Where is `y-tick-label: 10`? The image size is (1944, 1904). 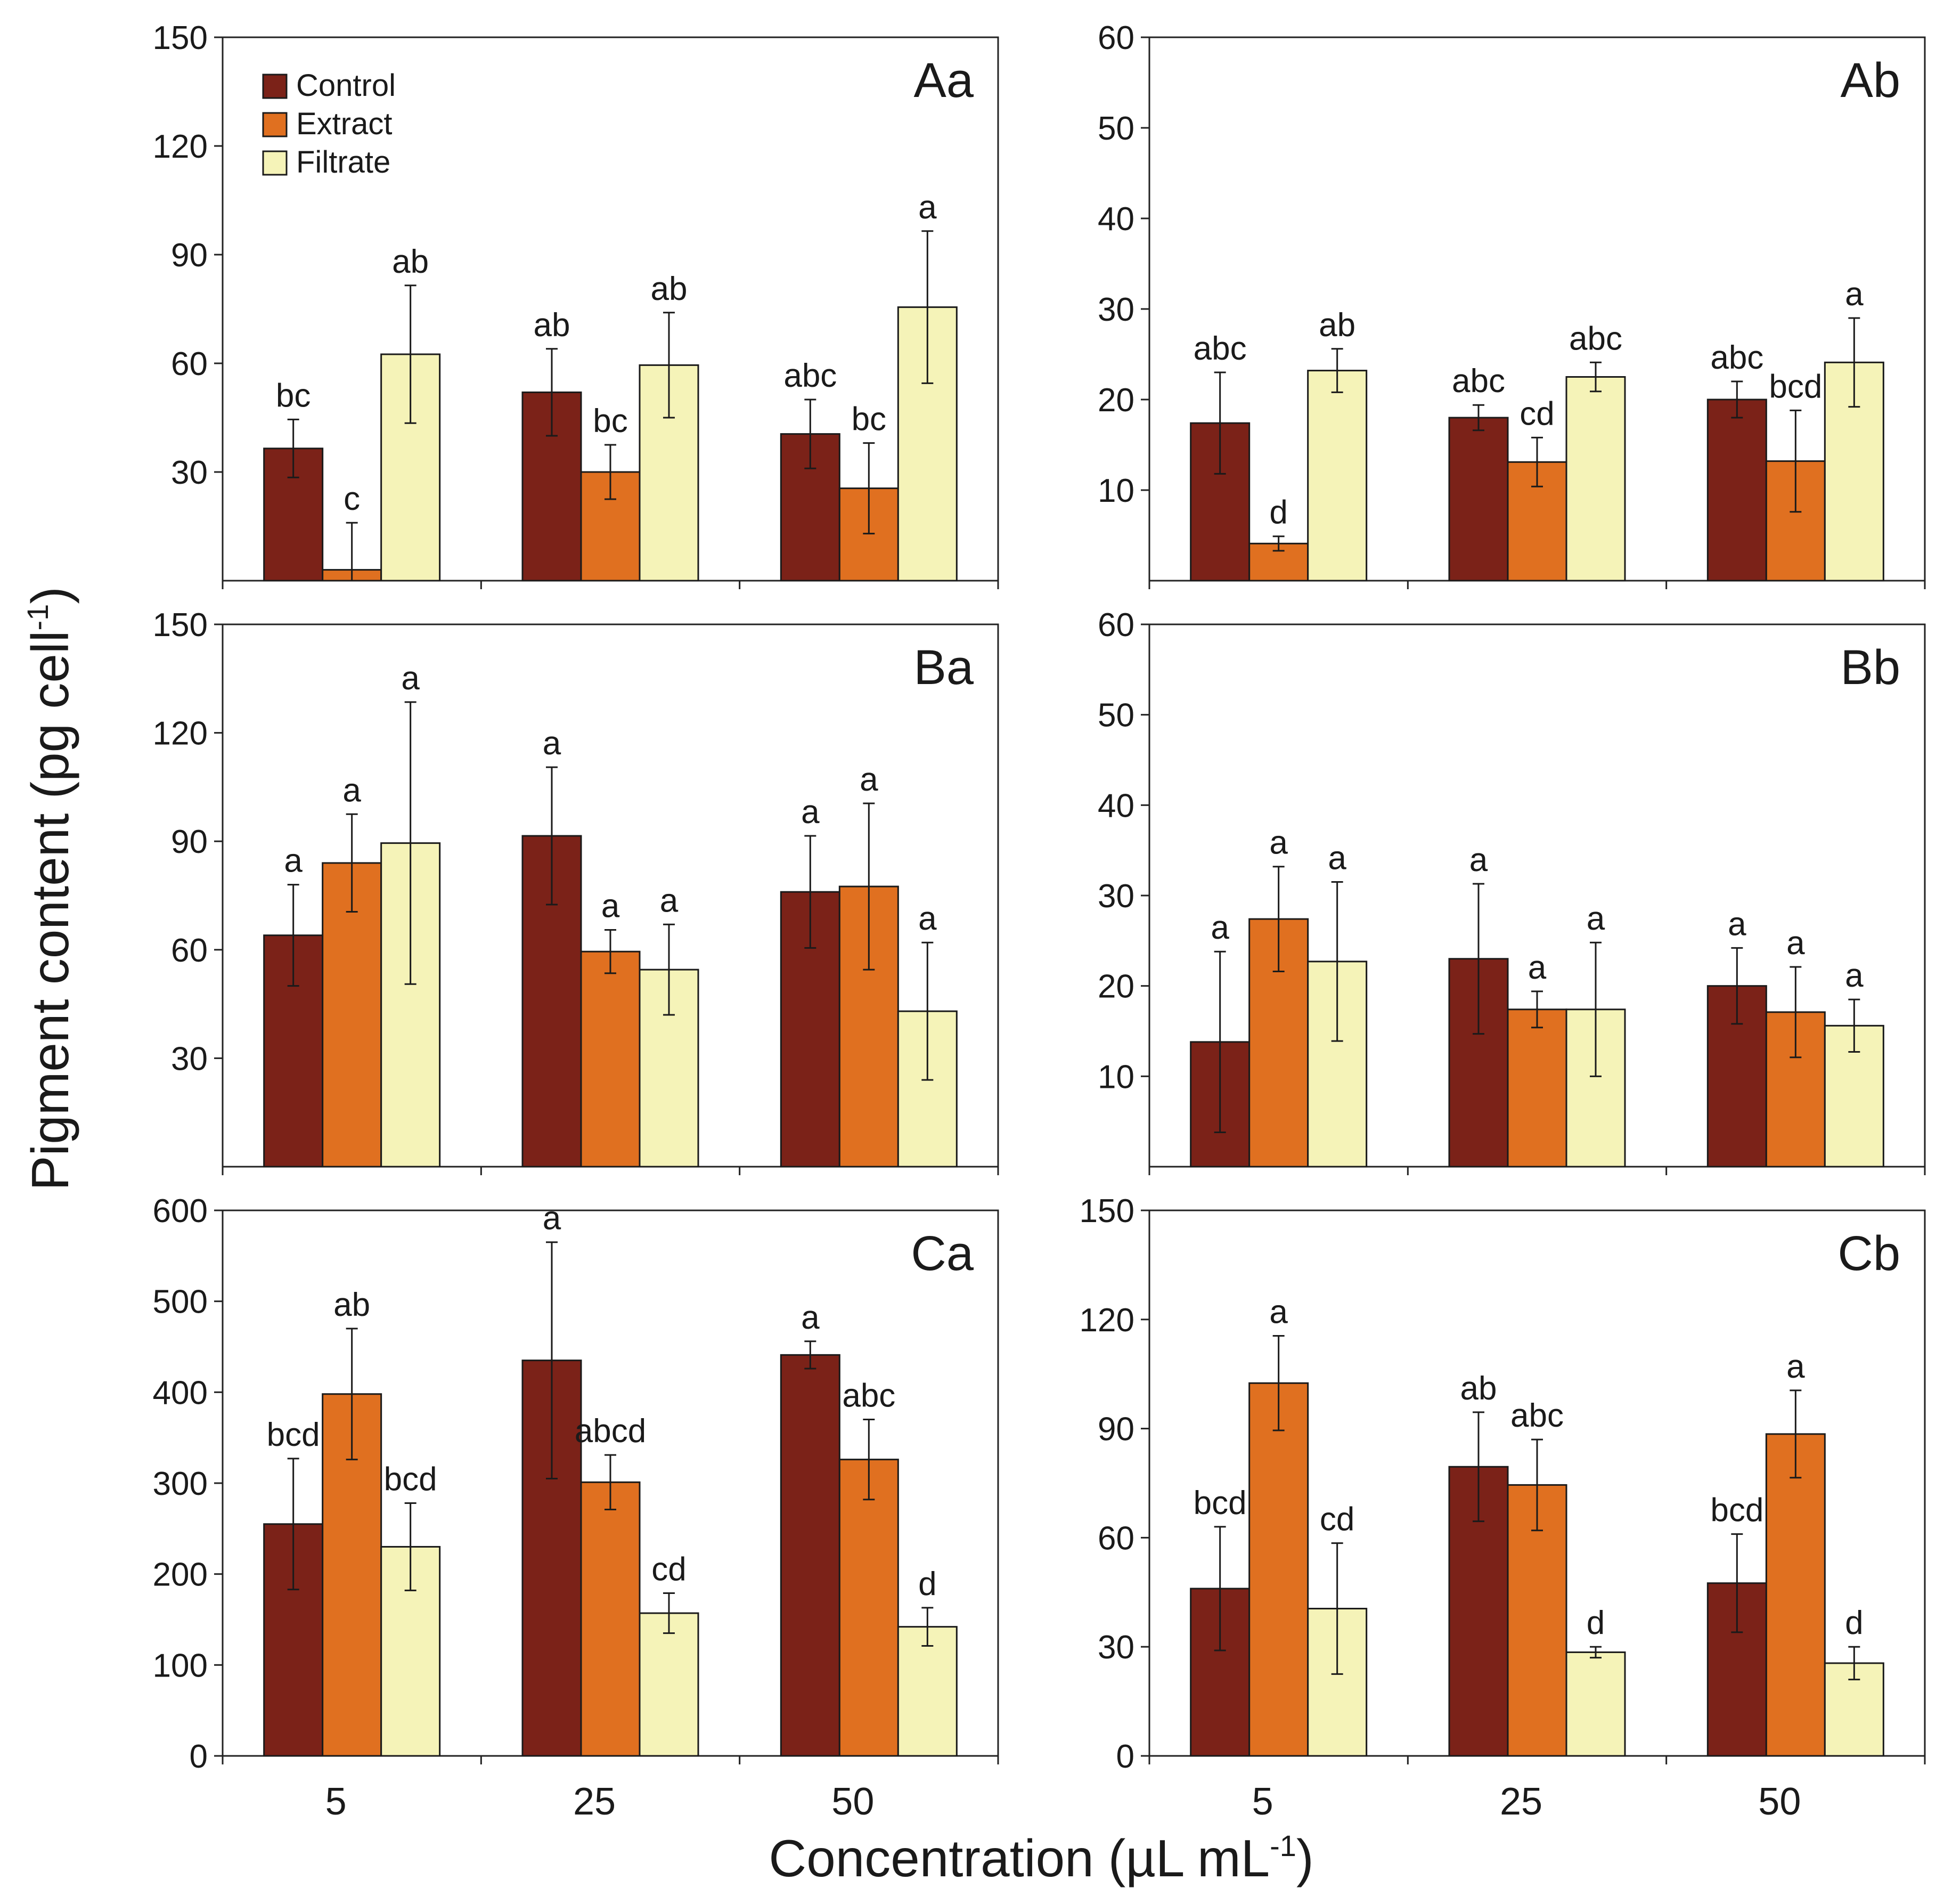 y-tick-label: 10 is located at coordinates (1116, 491).